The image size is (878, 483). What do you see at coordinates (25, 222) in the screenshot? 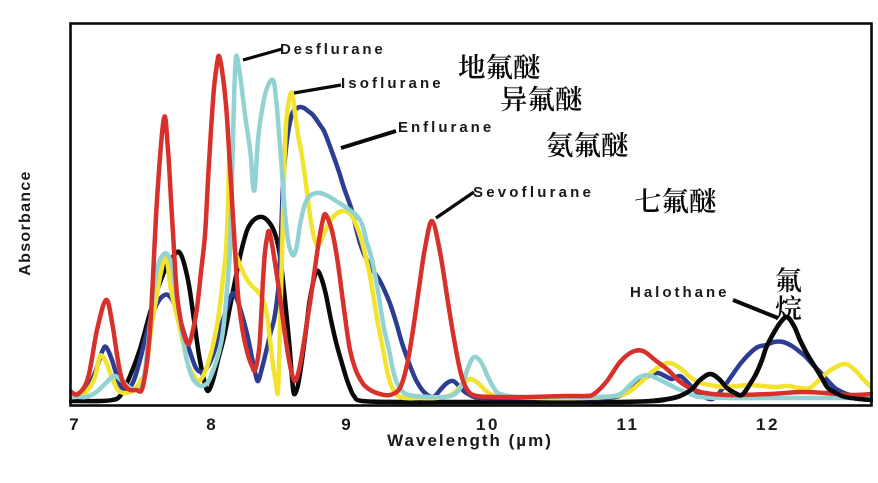
I see `svg-text: Absorbance` at bounding box center [25, 222].